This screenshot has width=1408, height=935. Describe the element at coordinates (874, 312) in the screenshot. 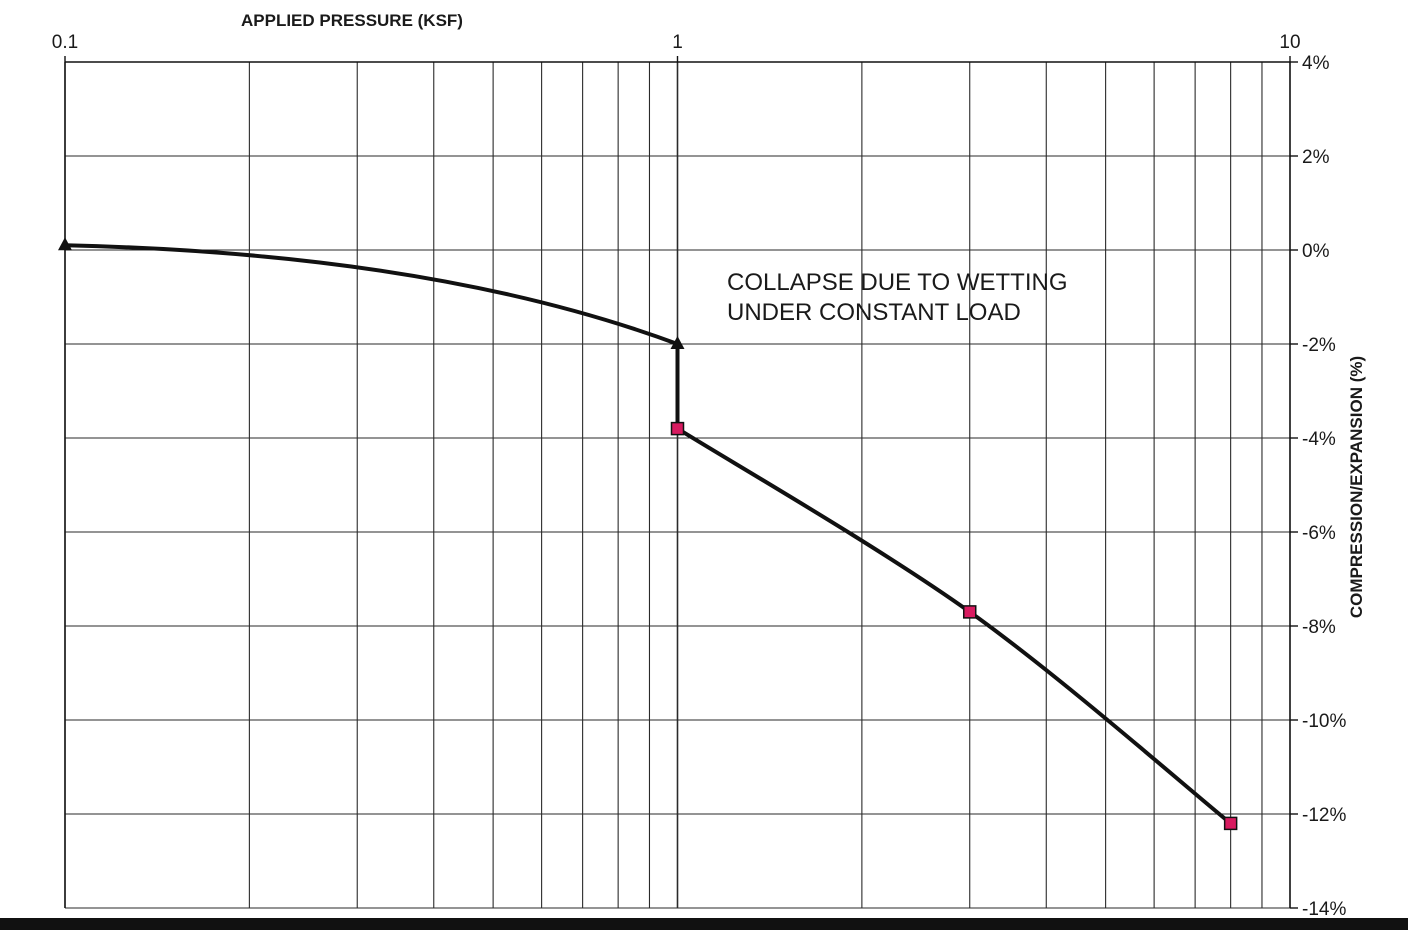

I see `annotation-line-2: UNDER CONSTANT LOAD` at that location.